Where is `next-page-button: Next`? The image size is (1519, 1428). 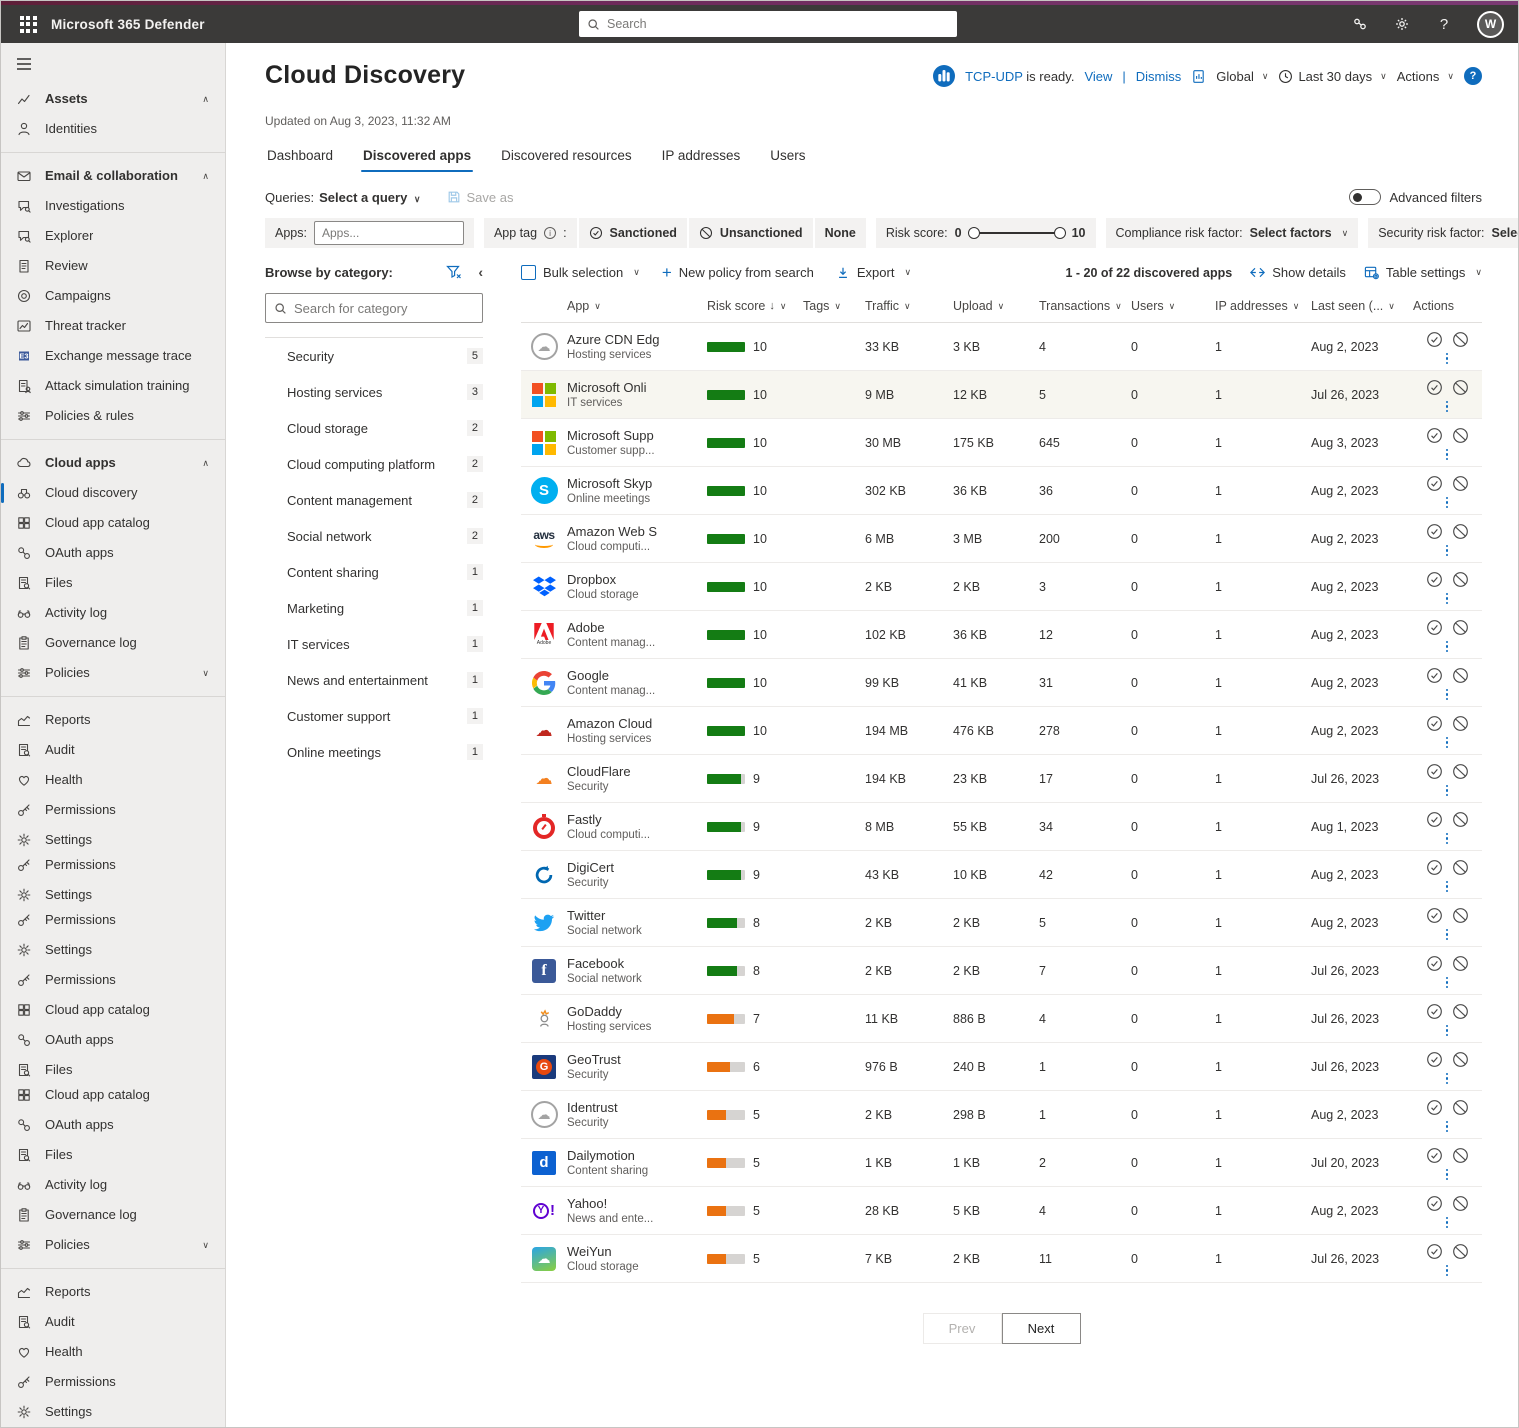 next-page-button: Next is located at coordinates (1041, 1328).